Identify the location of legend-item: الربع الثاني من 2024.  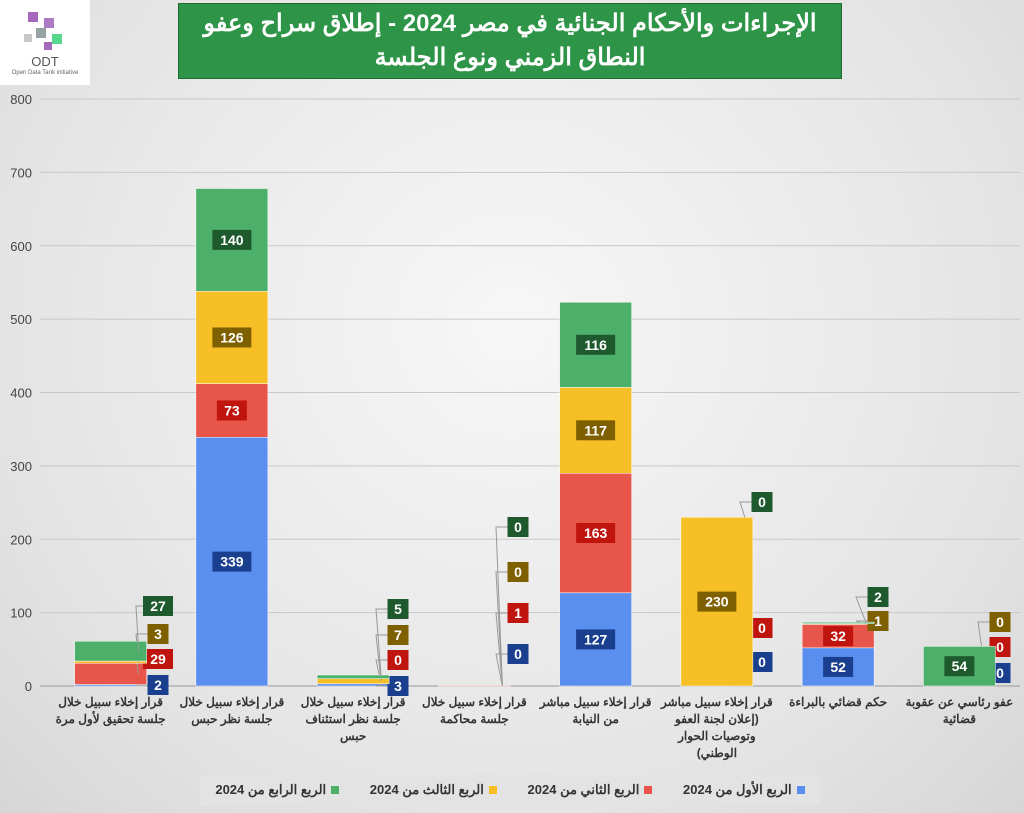
(590, 790).